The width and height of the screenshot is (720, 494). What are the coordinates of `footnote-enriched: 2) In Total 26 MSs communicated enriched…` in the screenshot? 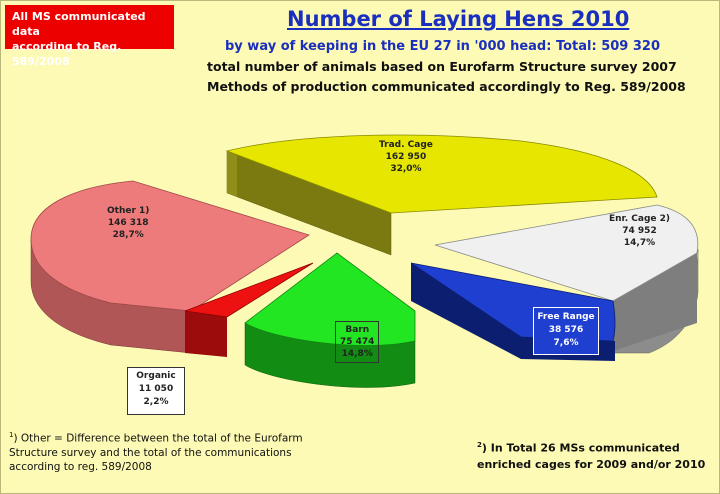 It's located at (597, 455).